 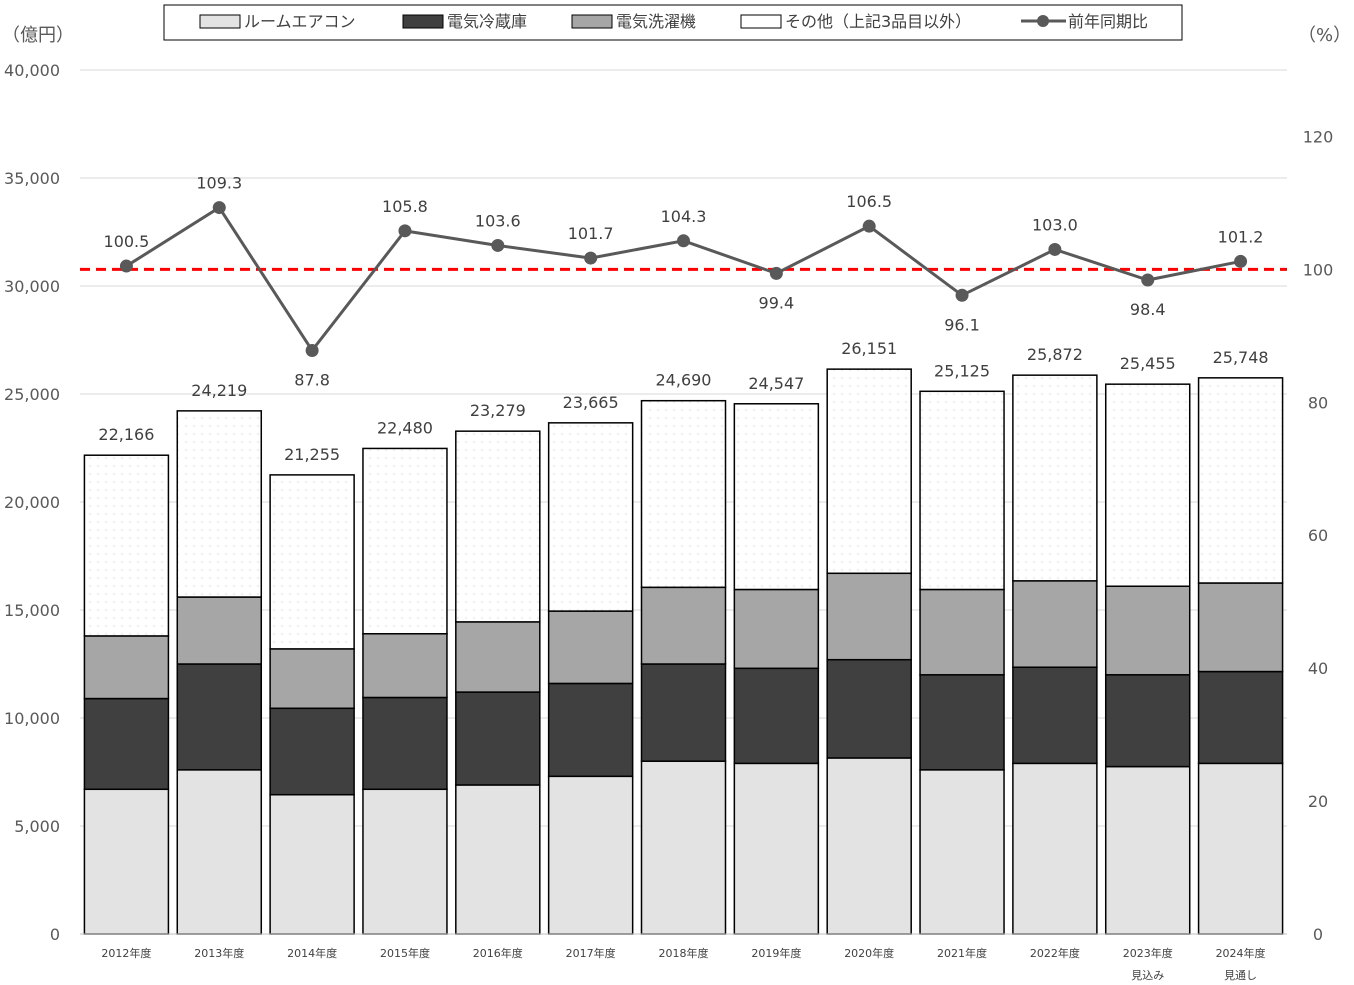 I want to click on bar-total-label: 25,125, so click(x=962, y=370).